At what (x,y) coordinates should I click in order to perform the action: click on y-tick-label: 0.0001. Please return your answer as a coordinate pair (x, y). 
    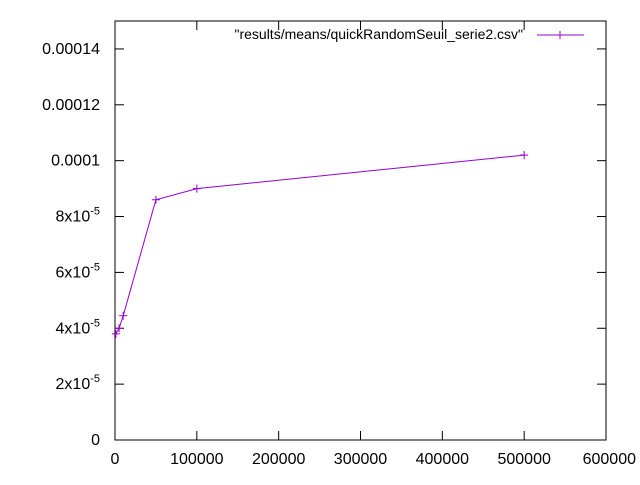
    Looking at the image, I should click on (75, 161).